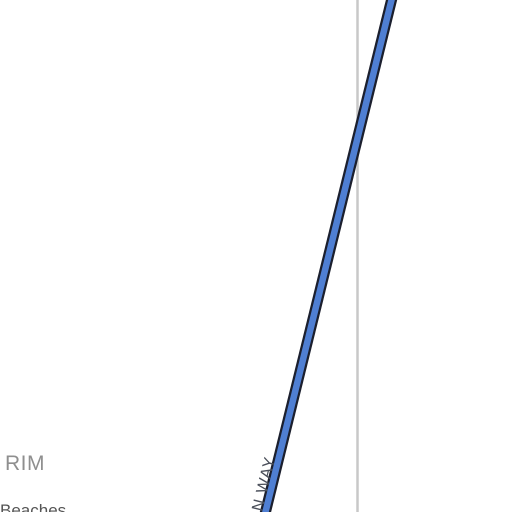 This screenshot has width=512, height=512. Describe the element at coordinates (33, 506) in the screenshot. I see `place-label: Beaches` at that location.